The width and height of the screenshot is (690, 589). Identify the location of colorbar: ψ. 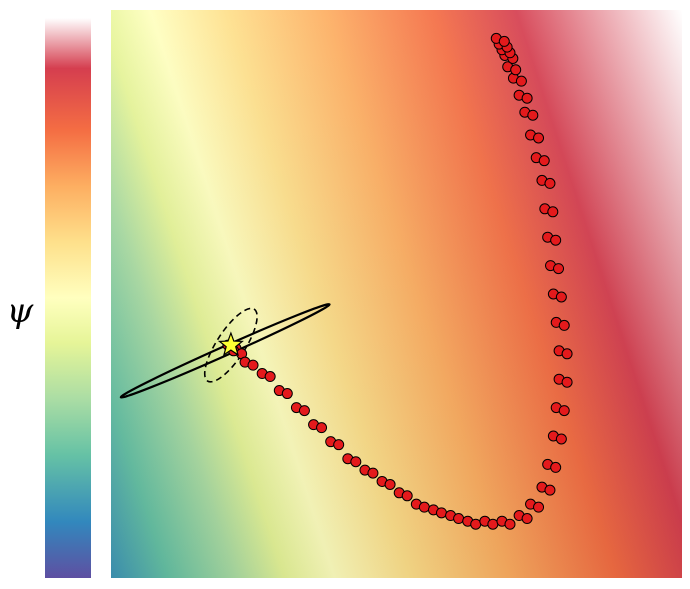
(49, 298).